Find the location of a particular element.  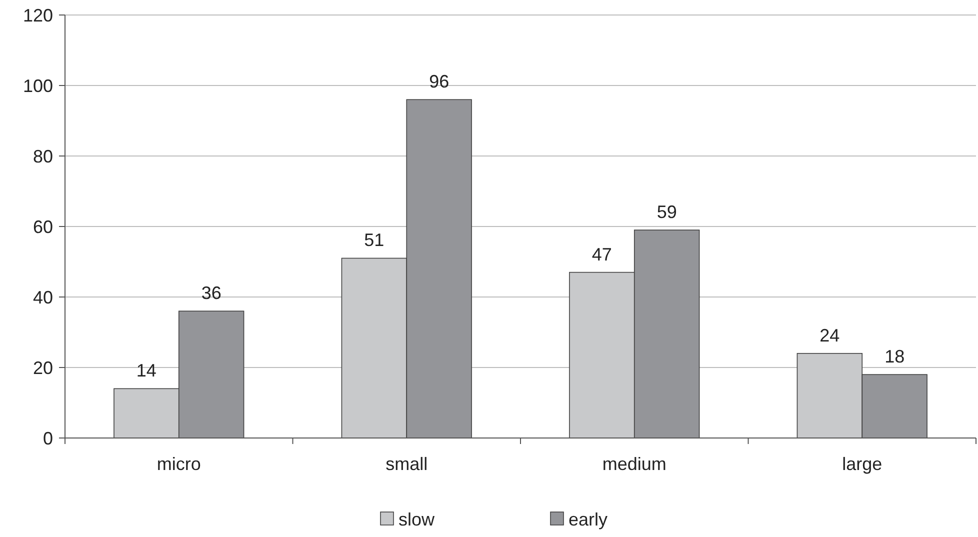

data-label: 24 is located at coordinates (830, 335).